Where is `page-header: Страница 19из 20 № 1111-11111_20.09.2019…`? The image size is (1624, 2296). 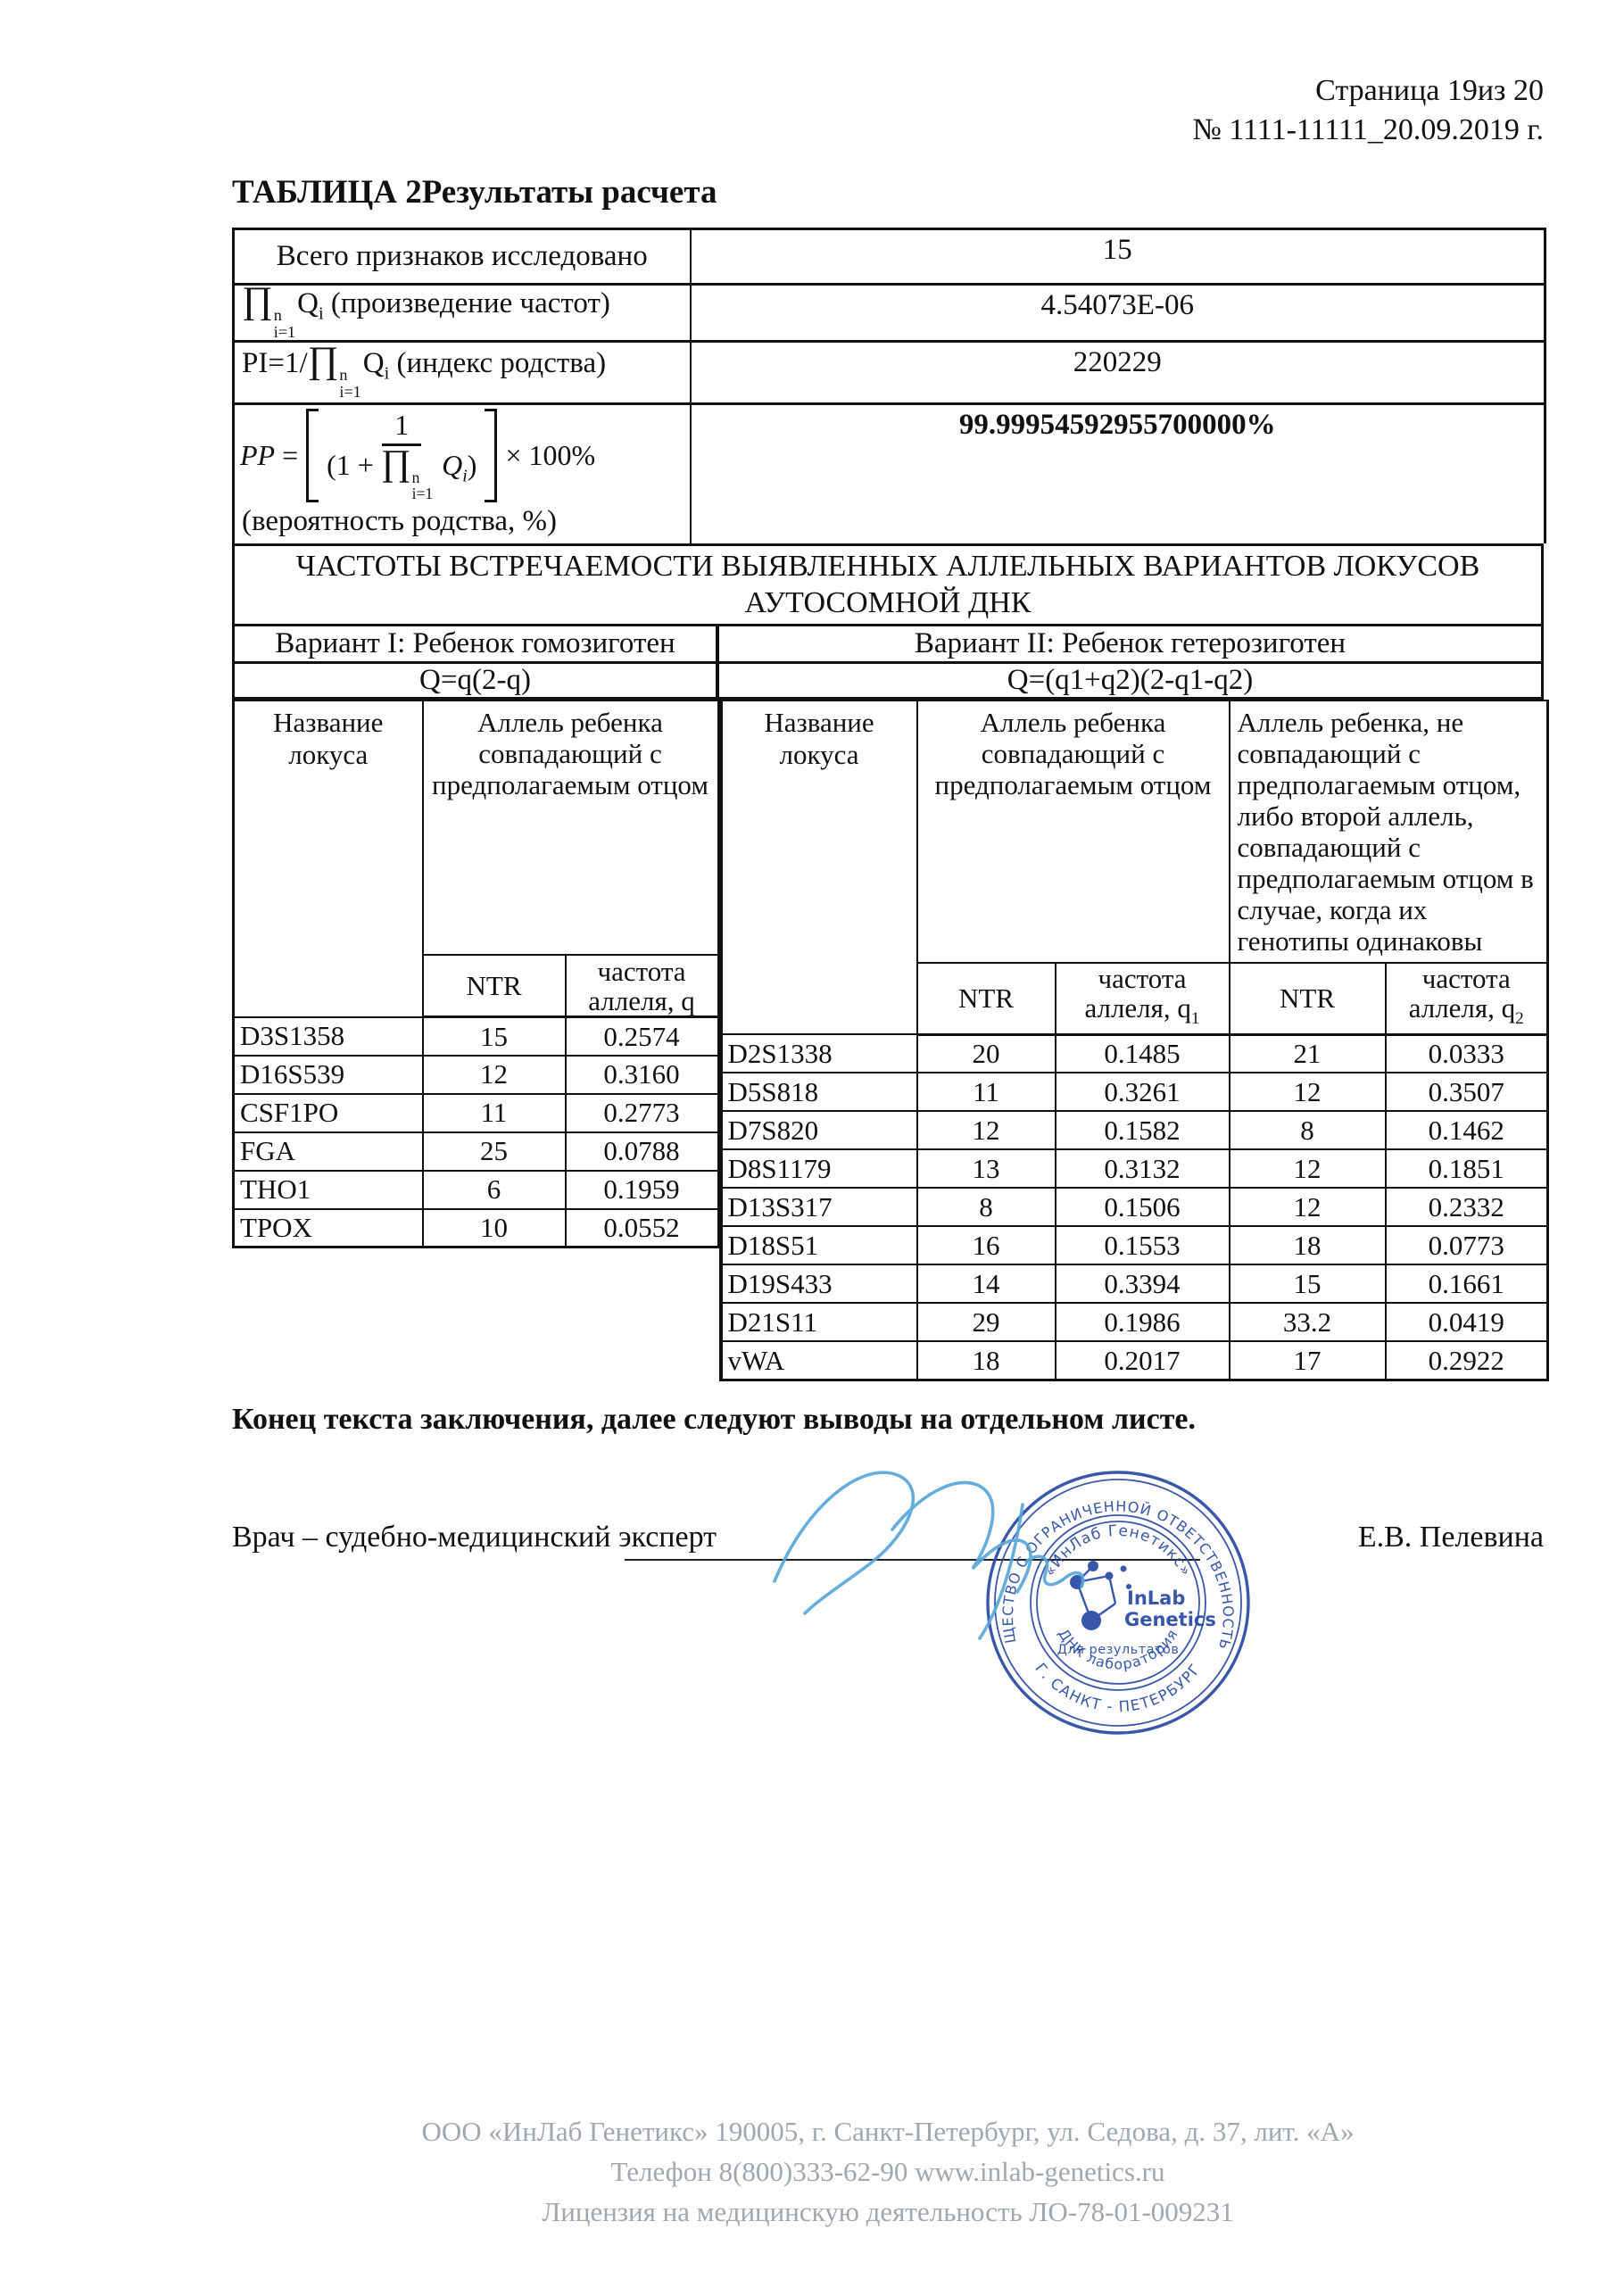 page-header: Страница 19из 20 № 1111-11111_20.09.2019… is located at coordinates (1368, 111).